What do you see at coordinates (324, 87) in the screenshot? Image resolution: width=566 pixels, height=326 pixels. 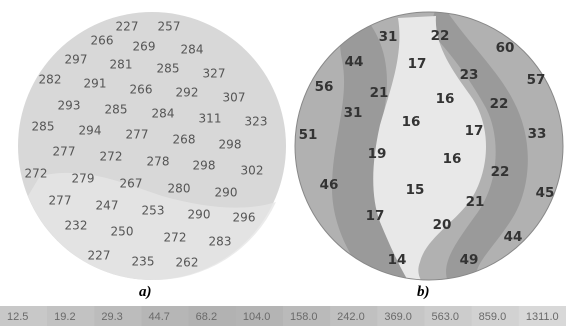 I see `panel-b-value: 56` at bounding box center [324, 87].